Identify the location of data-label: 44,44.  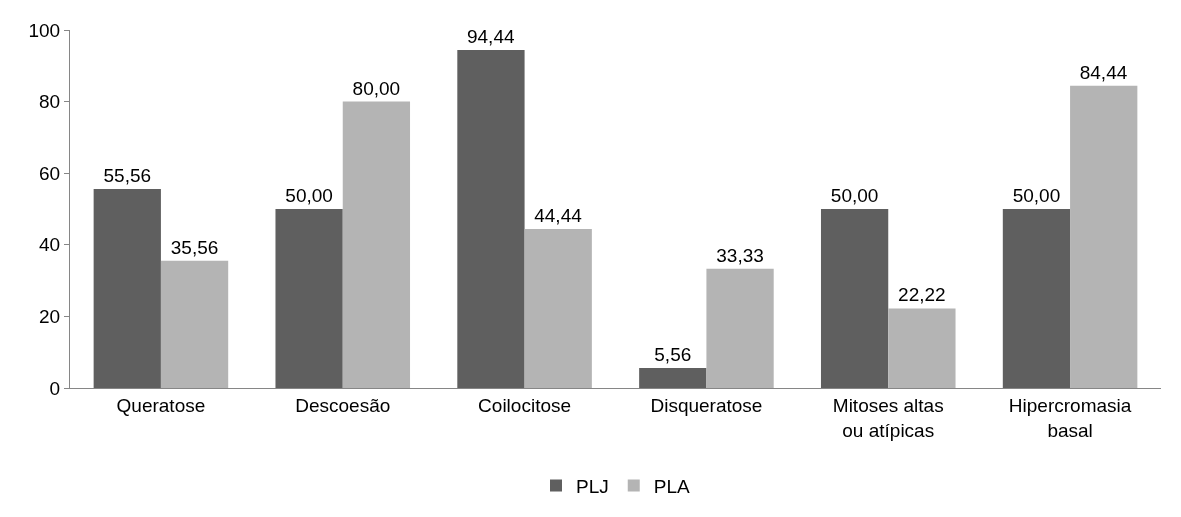
(558, 215).